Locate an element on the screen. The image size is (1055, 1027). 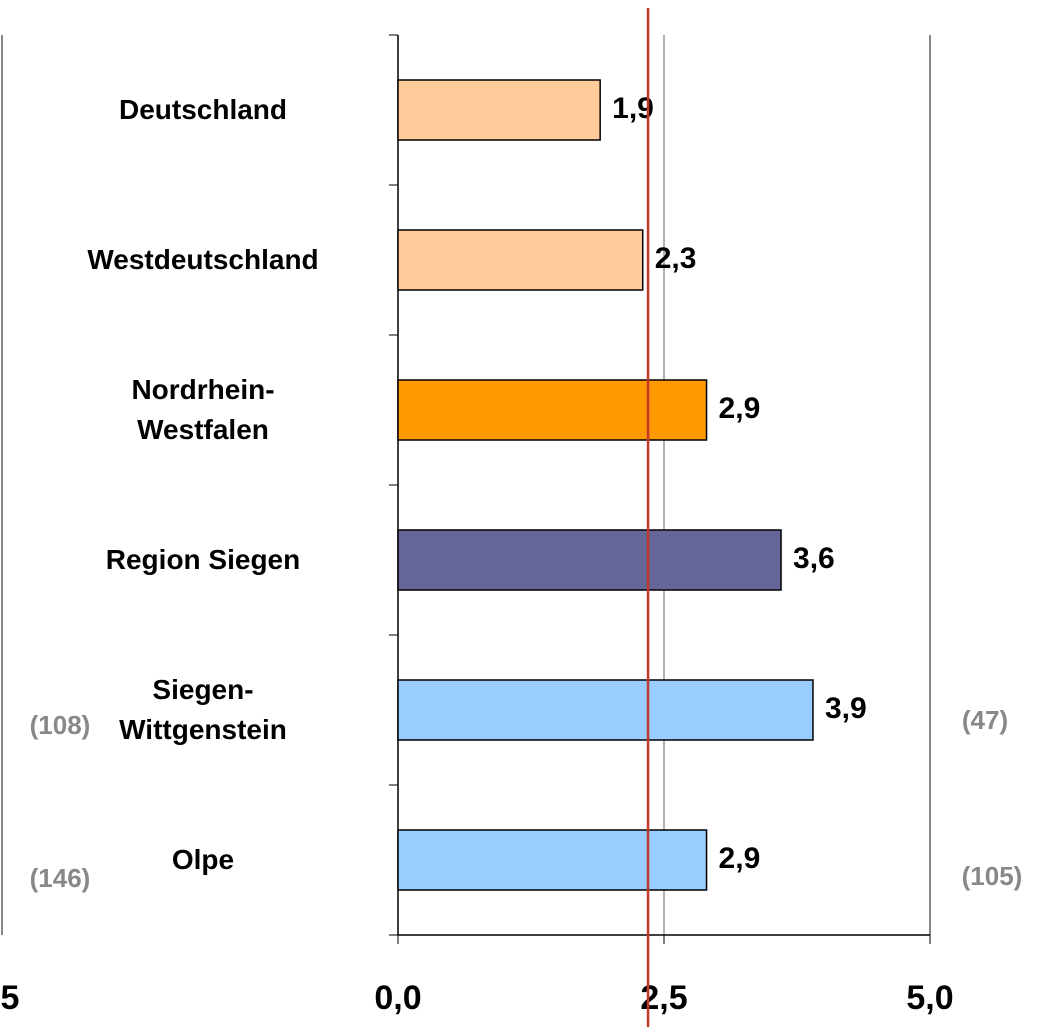
annotation: (105) is located at coordinates (992, 876).